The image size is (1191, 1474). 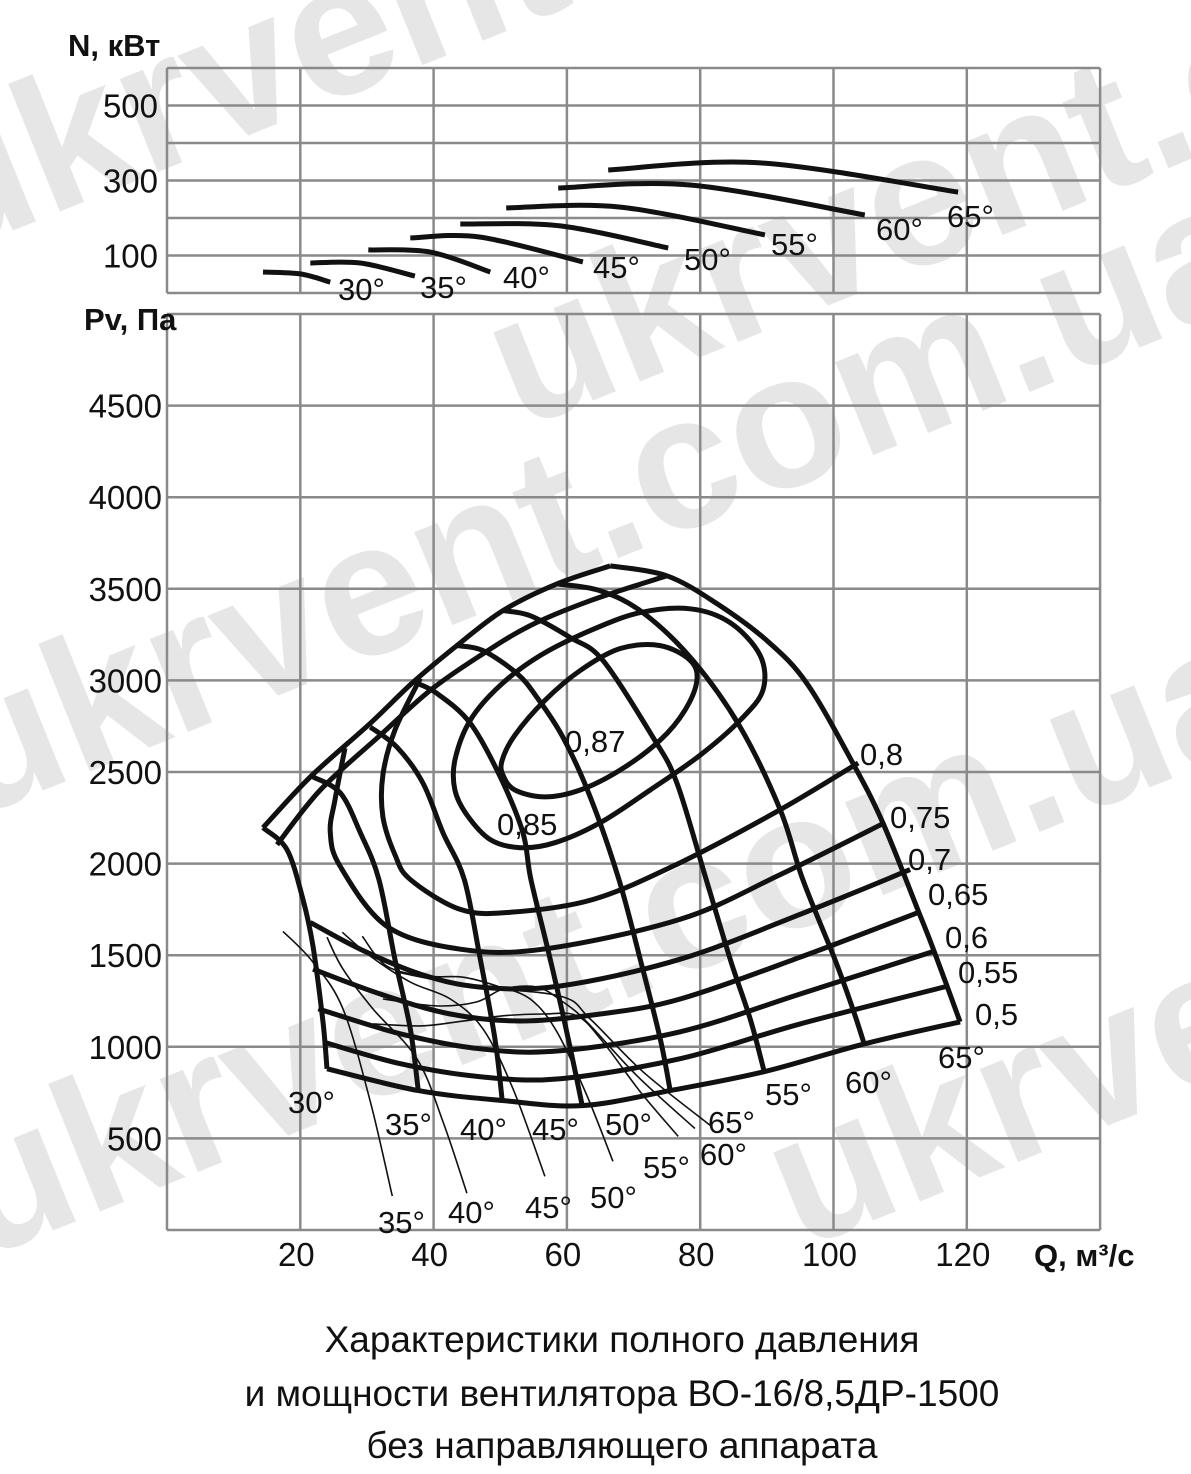 What do you see at coordinates (1084, 1255) in the screenshot?
I see `flow-axis-title: Q, м³/с` at bounding box center [1084, 1255].